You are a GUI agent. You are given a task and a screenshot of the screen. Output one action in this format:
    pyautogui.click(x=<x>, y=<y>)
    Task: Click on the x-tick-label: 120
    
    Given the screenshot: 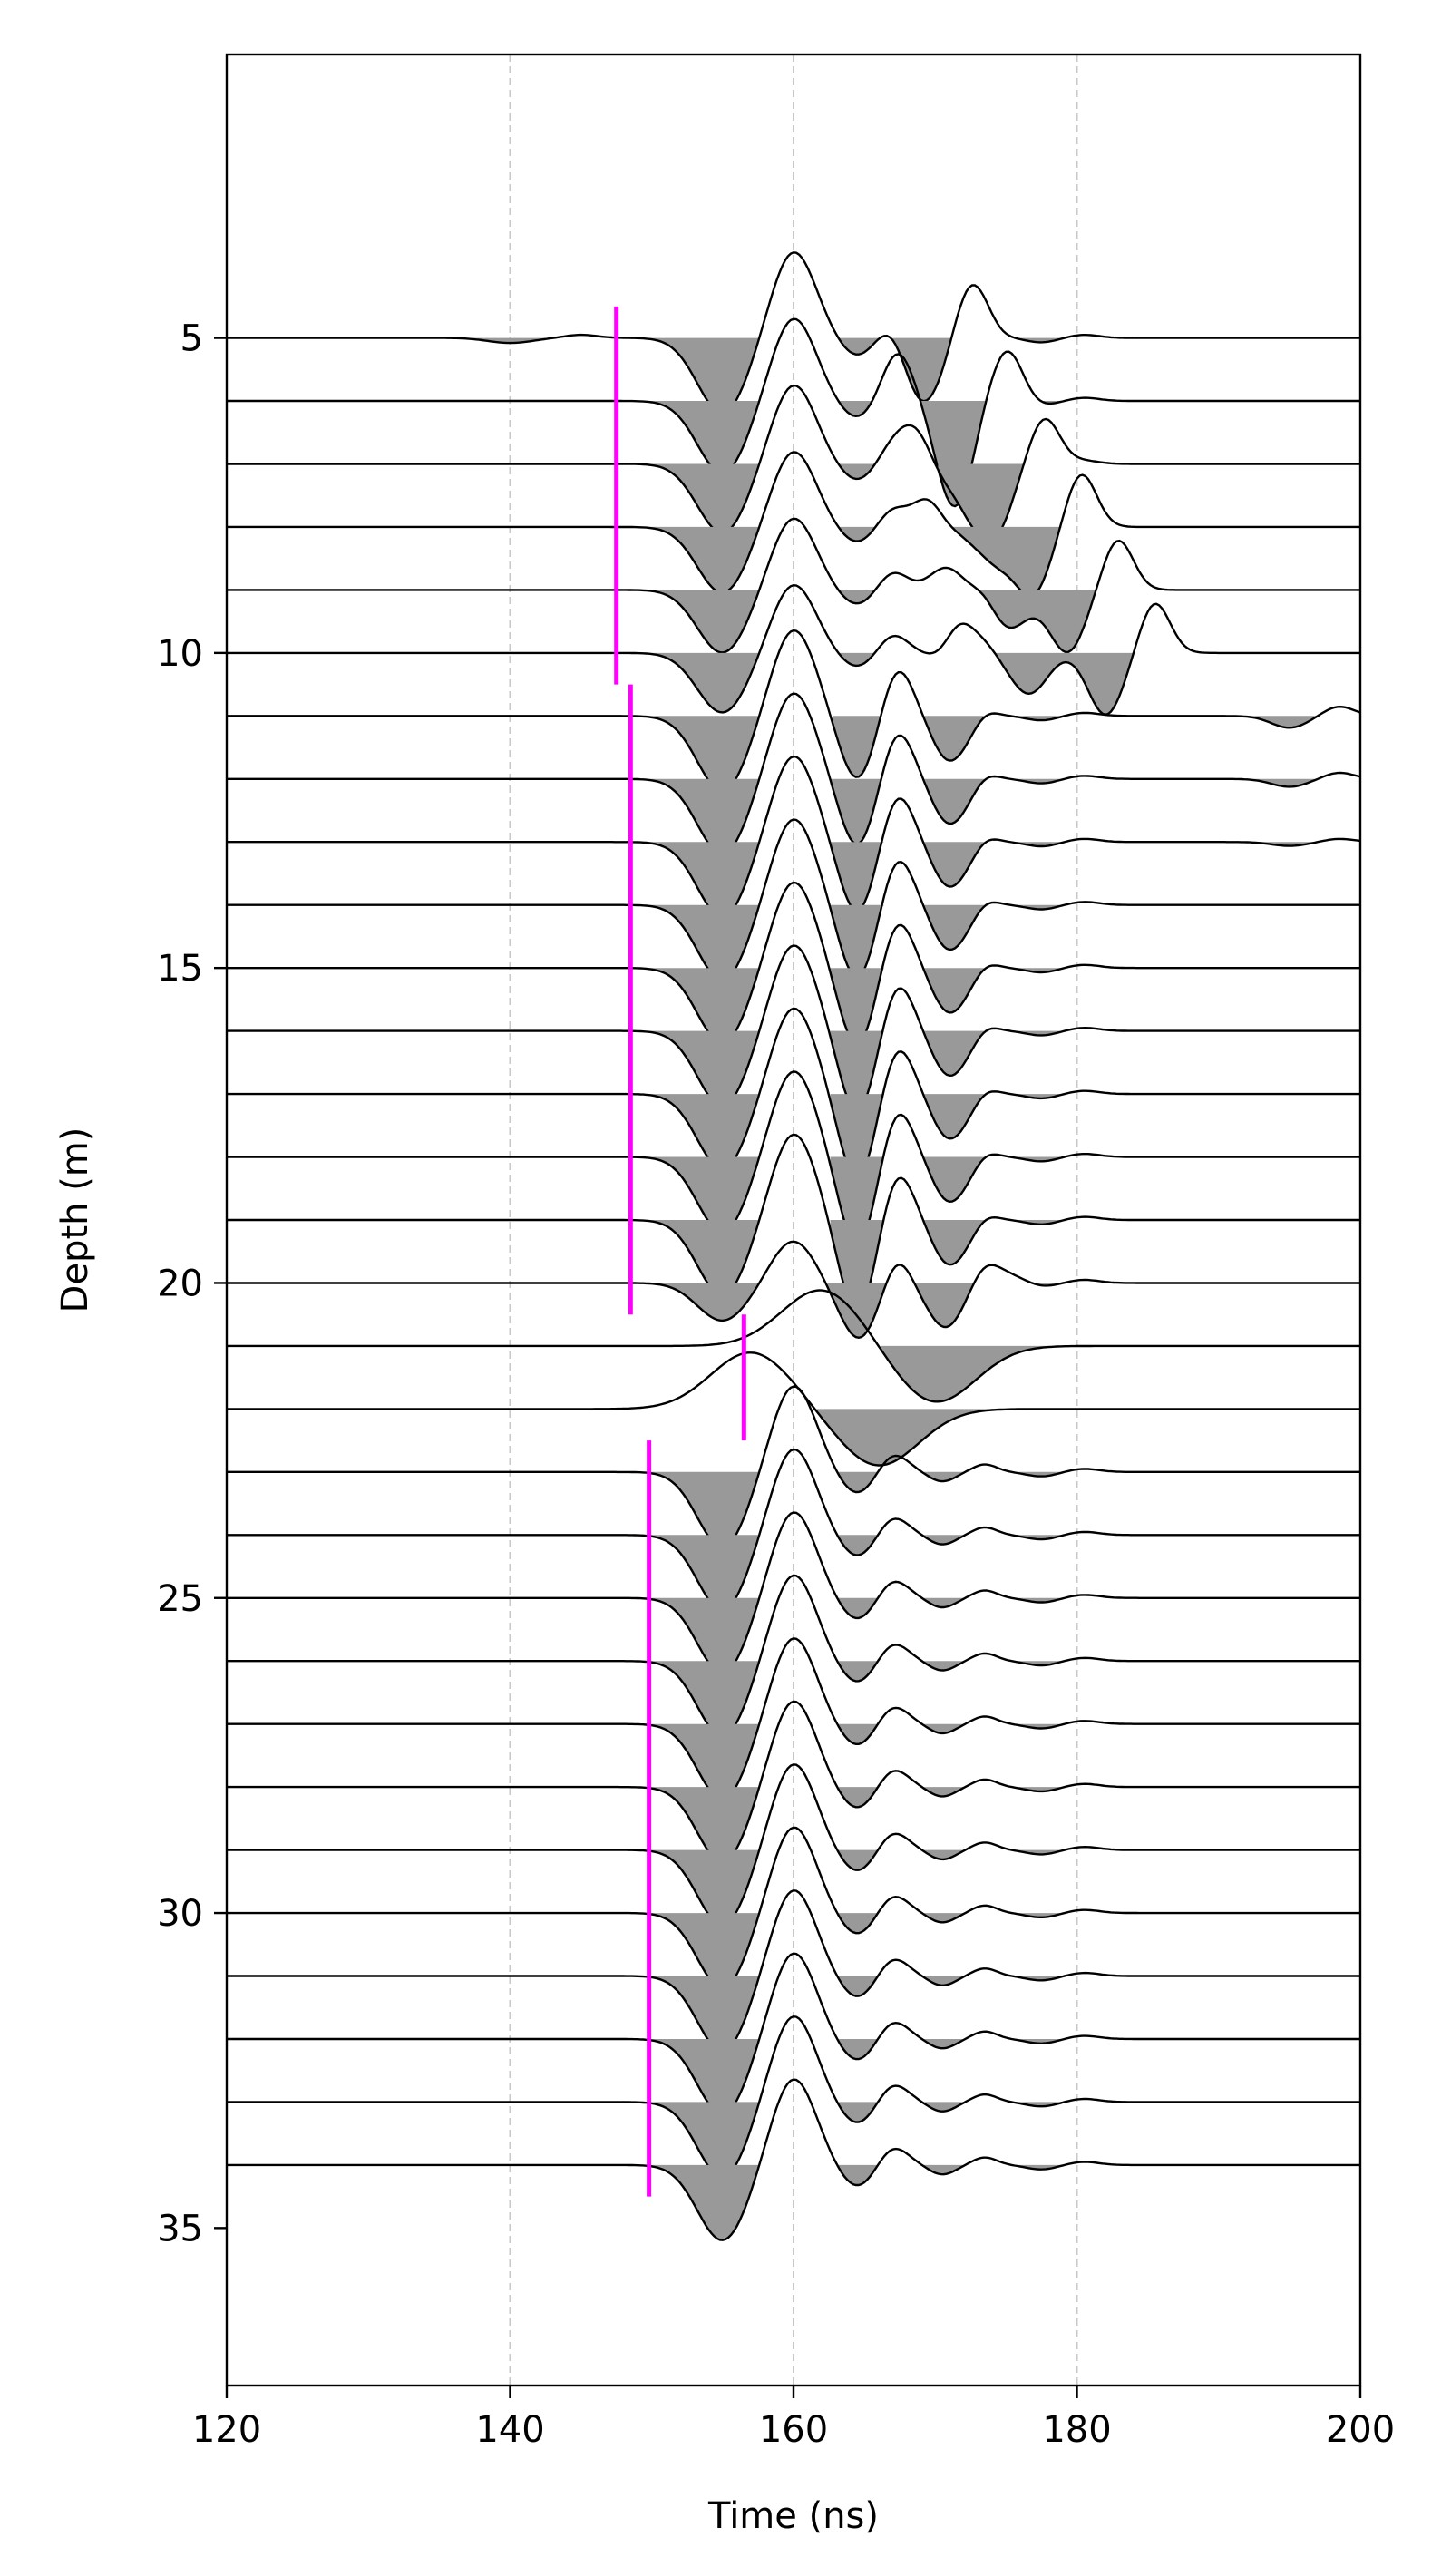 What is the action you would take?
    pyautogui.click(x=226, y=2430)
    